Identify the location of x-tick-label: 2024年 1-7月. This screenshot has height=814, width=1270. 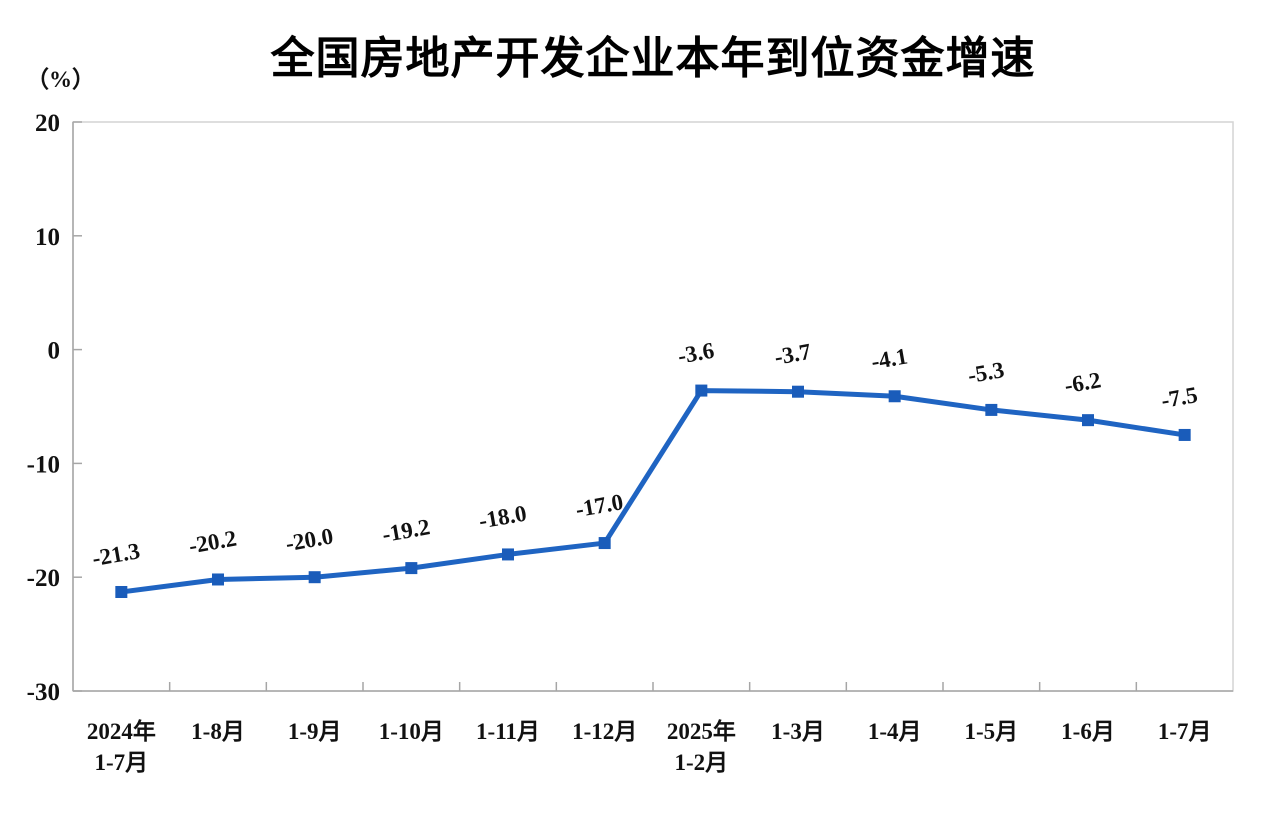
(121, 746).